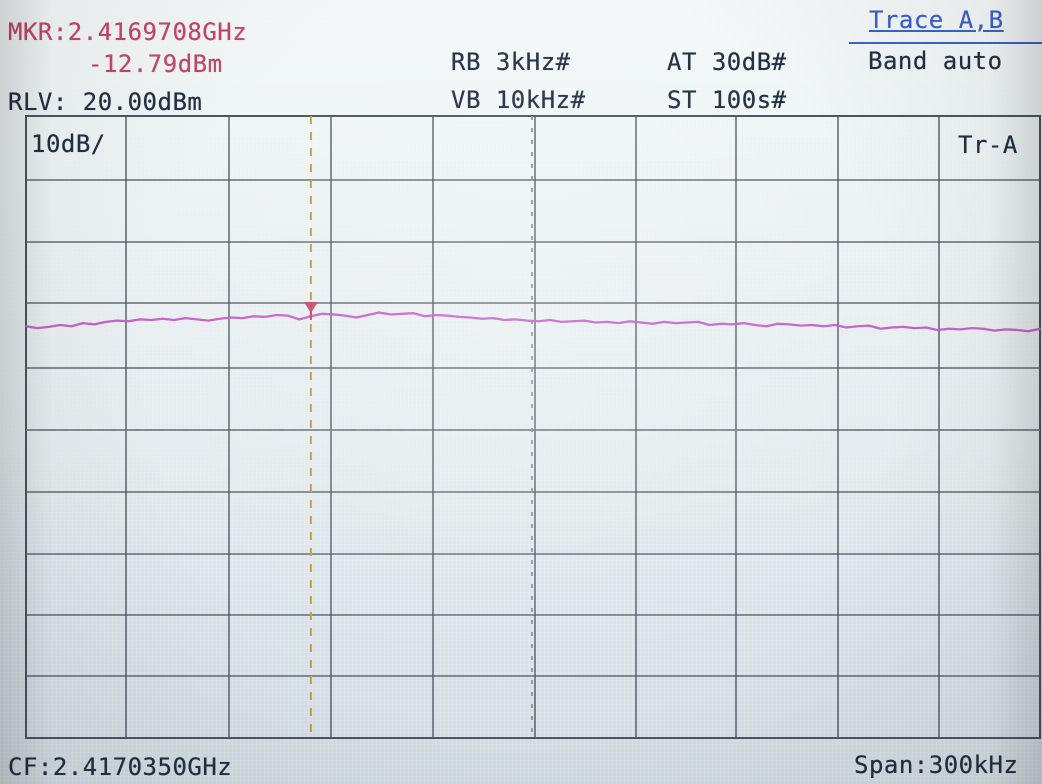  I want to click on softkey-panel, so click(945, 22).